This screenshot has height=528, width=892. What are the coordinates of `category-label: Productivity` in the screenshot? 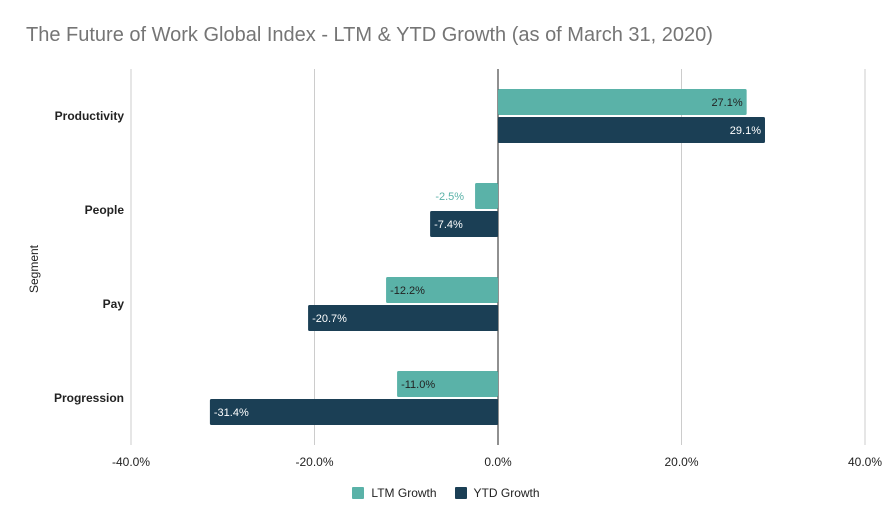 It's located at (90, 116).